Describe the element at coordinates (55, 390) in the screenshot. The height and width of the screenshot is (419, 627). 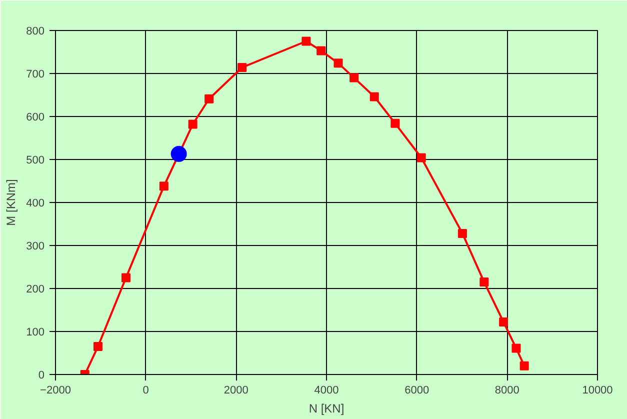
I see `x-tick-label: −2000` at that location.